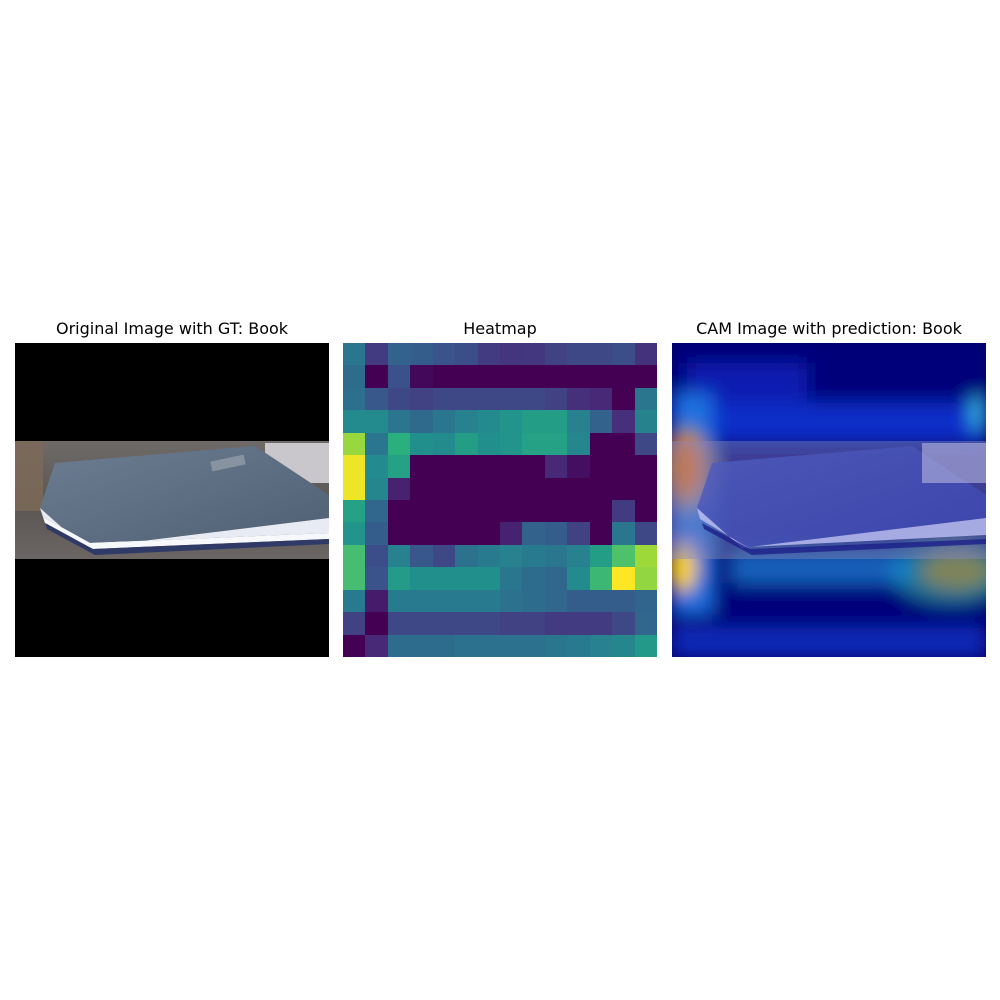 The image size is (1000, 1000). Describe the element at coordinates (172, 328) in the screenshot. I see `original-image-title: Original Image with GT: Book` at that location.